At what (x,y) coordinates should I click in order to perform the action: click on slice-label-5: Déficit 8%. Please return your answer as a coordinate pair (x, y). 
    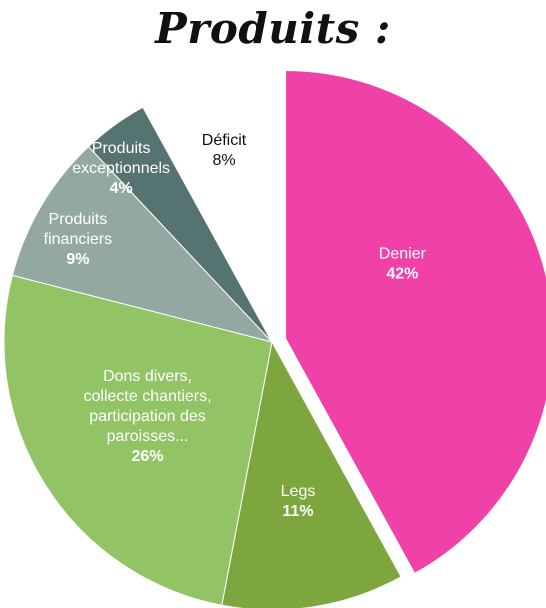
    Looking at the image, I should click on (224, 150).